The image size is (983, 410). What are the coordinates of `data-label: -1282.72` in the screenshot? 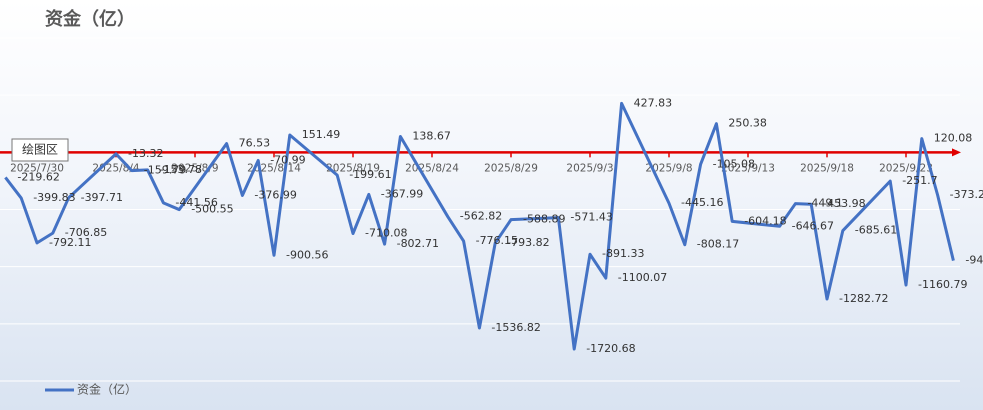 It's located at (863, 298).